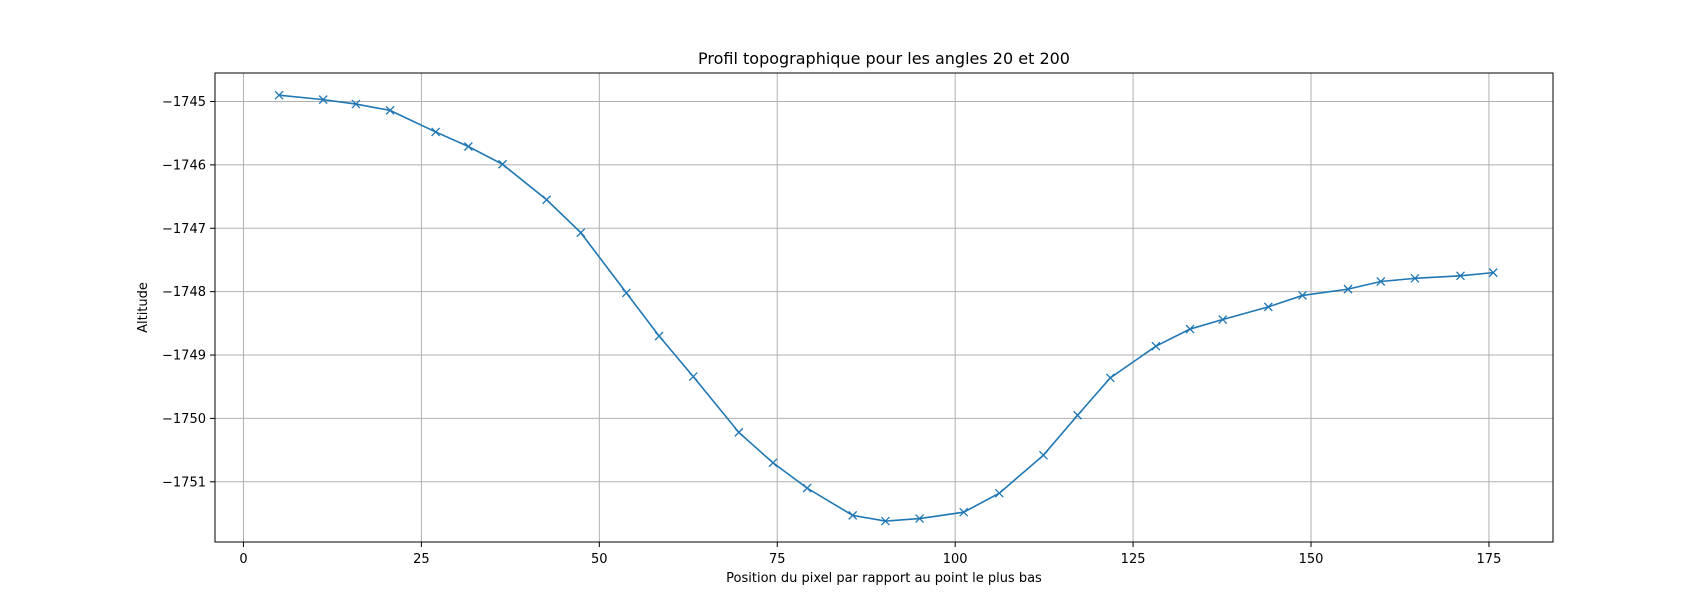 The height and width of the screenshot is (600, 1700). Describe the element at coordinates (184, 419) in the screenshot. I see `y-tick-label: −1750` at that location.